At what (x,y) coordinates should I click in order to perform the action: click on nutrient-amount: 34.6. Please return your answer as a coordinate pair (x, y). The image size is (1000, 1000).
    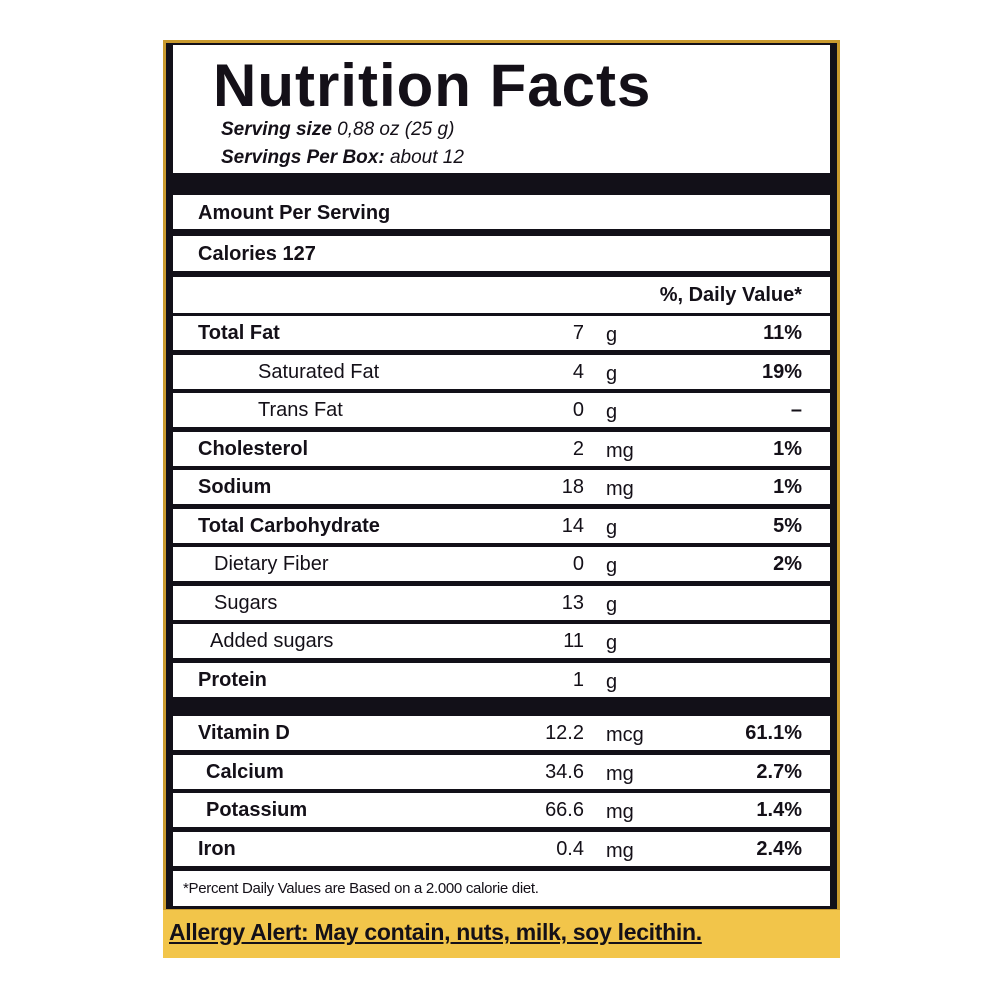
    Looking at the image, I should click on (564, 771).